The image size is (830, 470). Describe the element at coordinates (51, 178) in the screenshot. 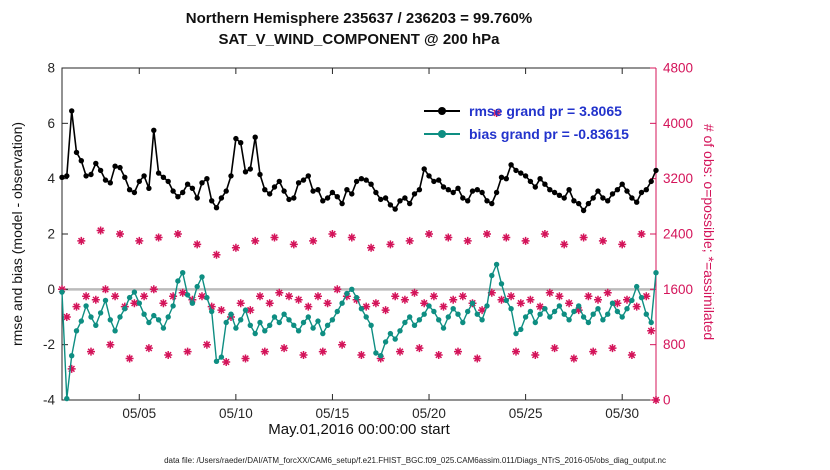

I see `left-tick-label: 4` at that location.